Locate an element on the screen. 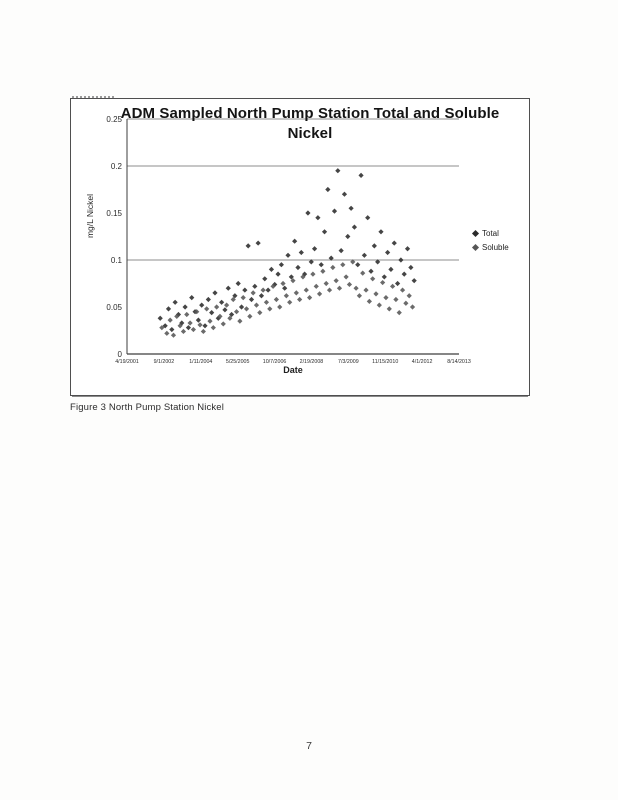 This screenshot has height=800, width=618. legend-item-soluble: Soluble is located at coordinates (490, 247).